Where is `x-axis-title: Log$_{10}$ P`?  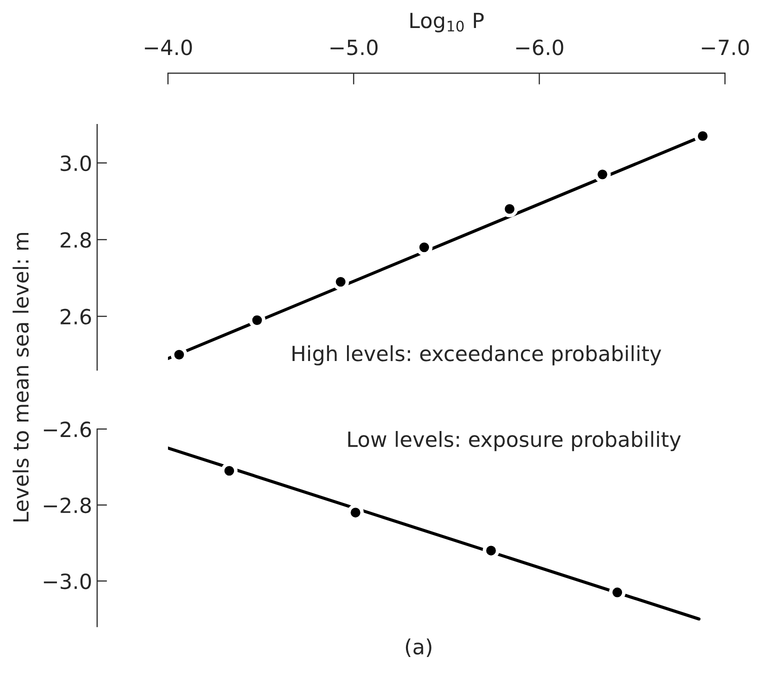
x-axis-title: Log$_{10}$ P is located at coordinates (447, 22).